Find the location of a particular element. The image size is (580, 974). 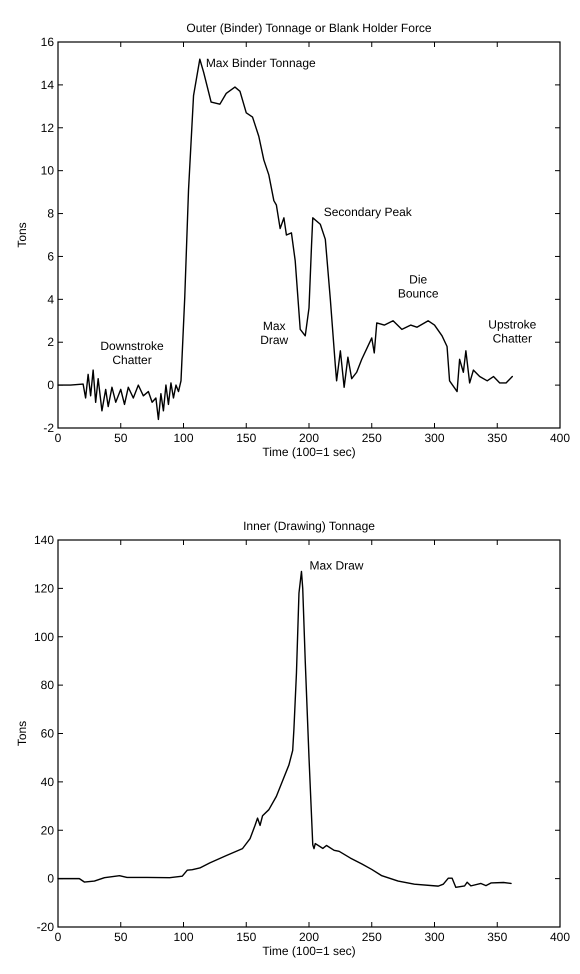

y-tick-label: 8 is located at coordinates (50, 213).